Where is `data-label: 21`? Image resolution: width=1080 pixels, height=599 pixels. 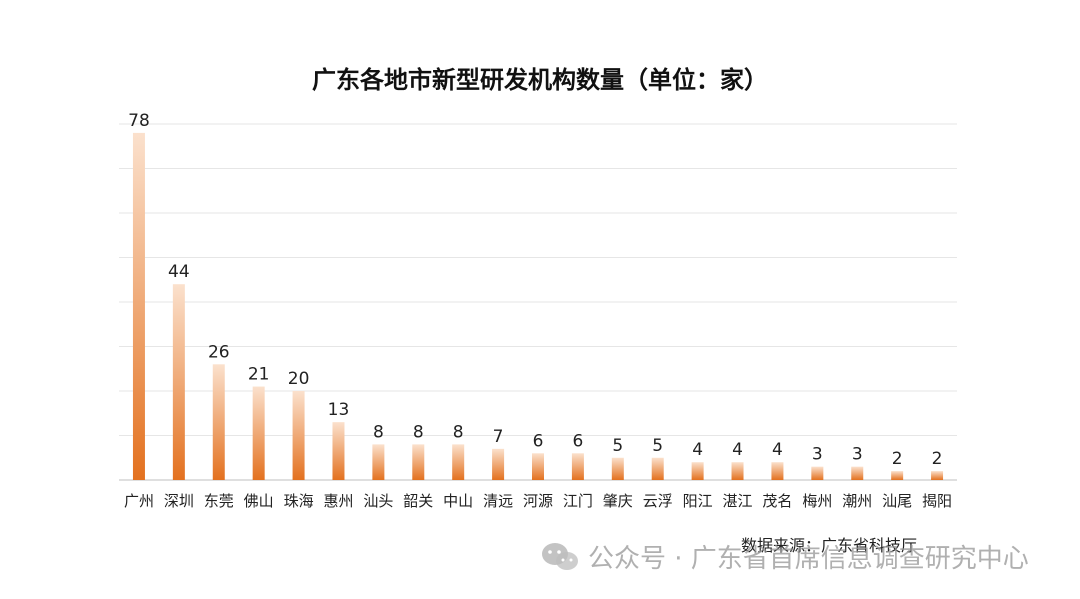 data-label: 21 is located at coordinates (259, 375).